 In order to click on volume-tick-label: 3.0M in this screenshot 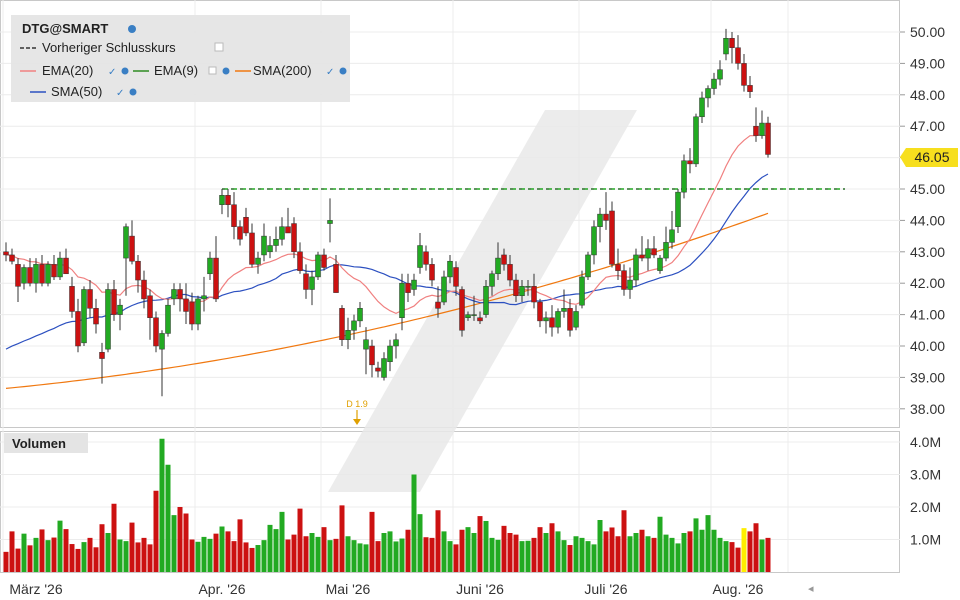, I will do `click(925, 475)`.